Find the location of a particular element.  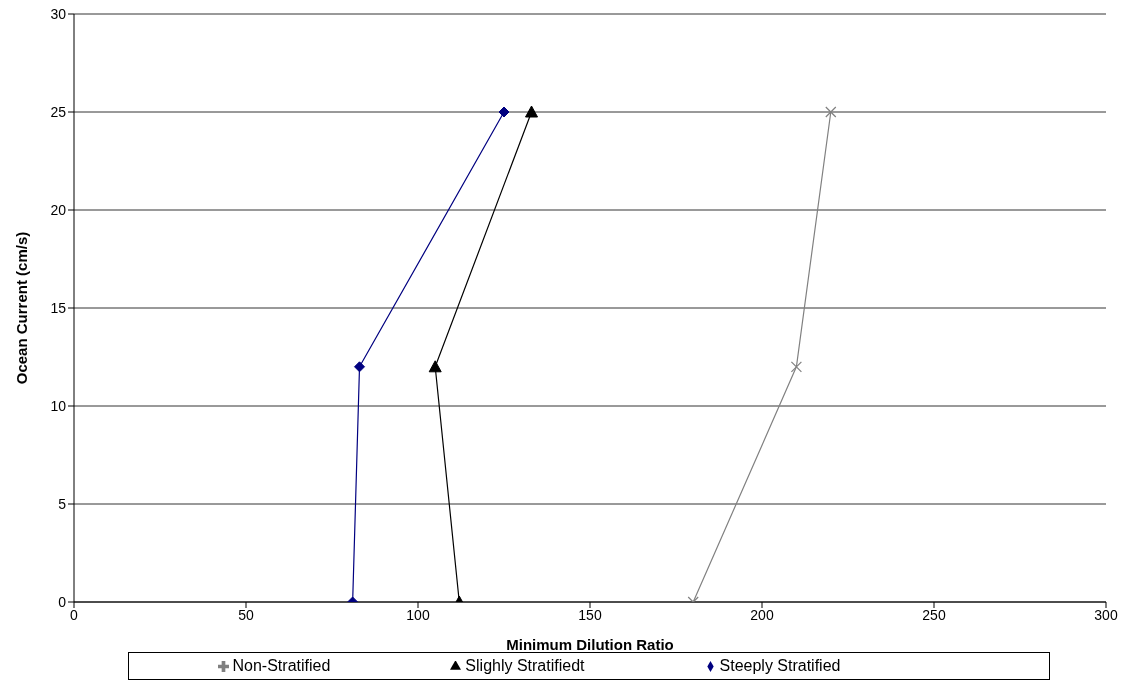

y-tick-label: 5 is located at coordinates (62, 503).